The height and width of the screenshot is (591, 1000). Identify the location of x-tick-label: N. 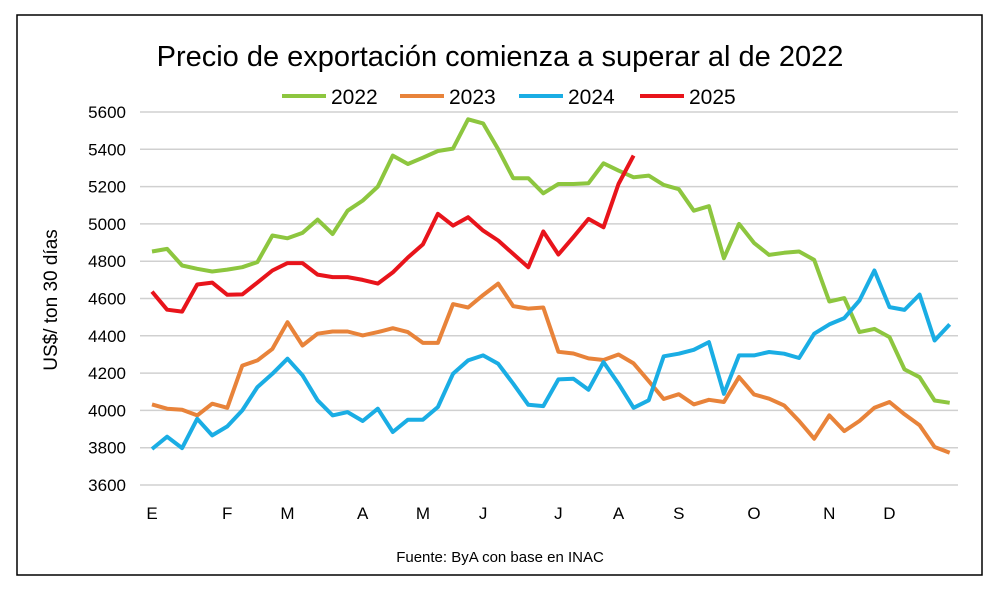
(829, 513).